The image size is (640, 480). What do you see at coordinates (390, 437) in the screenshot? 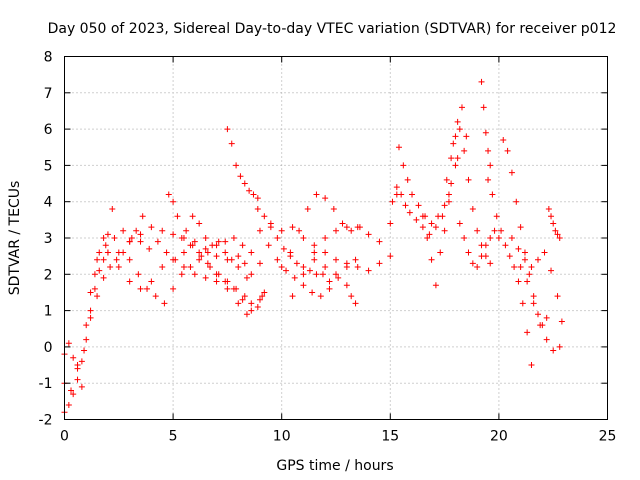
I see `x-tick-label: 15` at bounding box center [390, 437].